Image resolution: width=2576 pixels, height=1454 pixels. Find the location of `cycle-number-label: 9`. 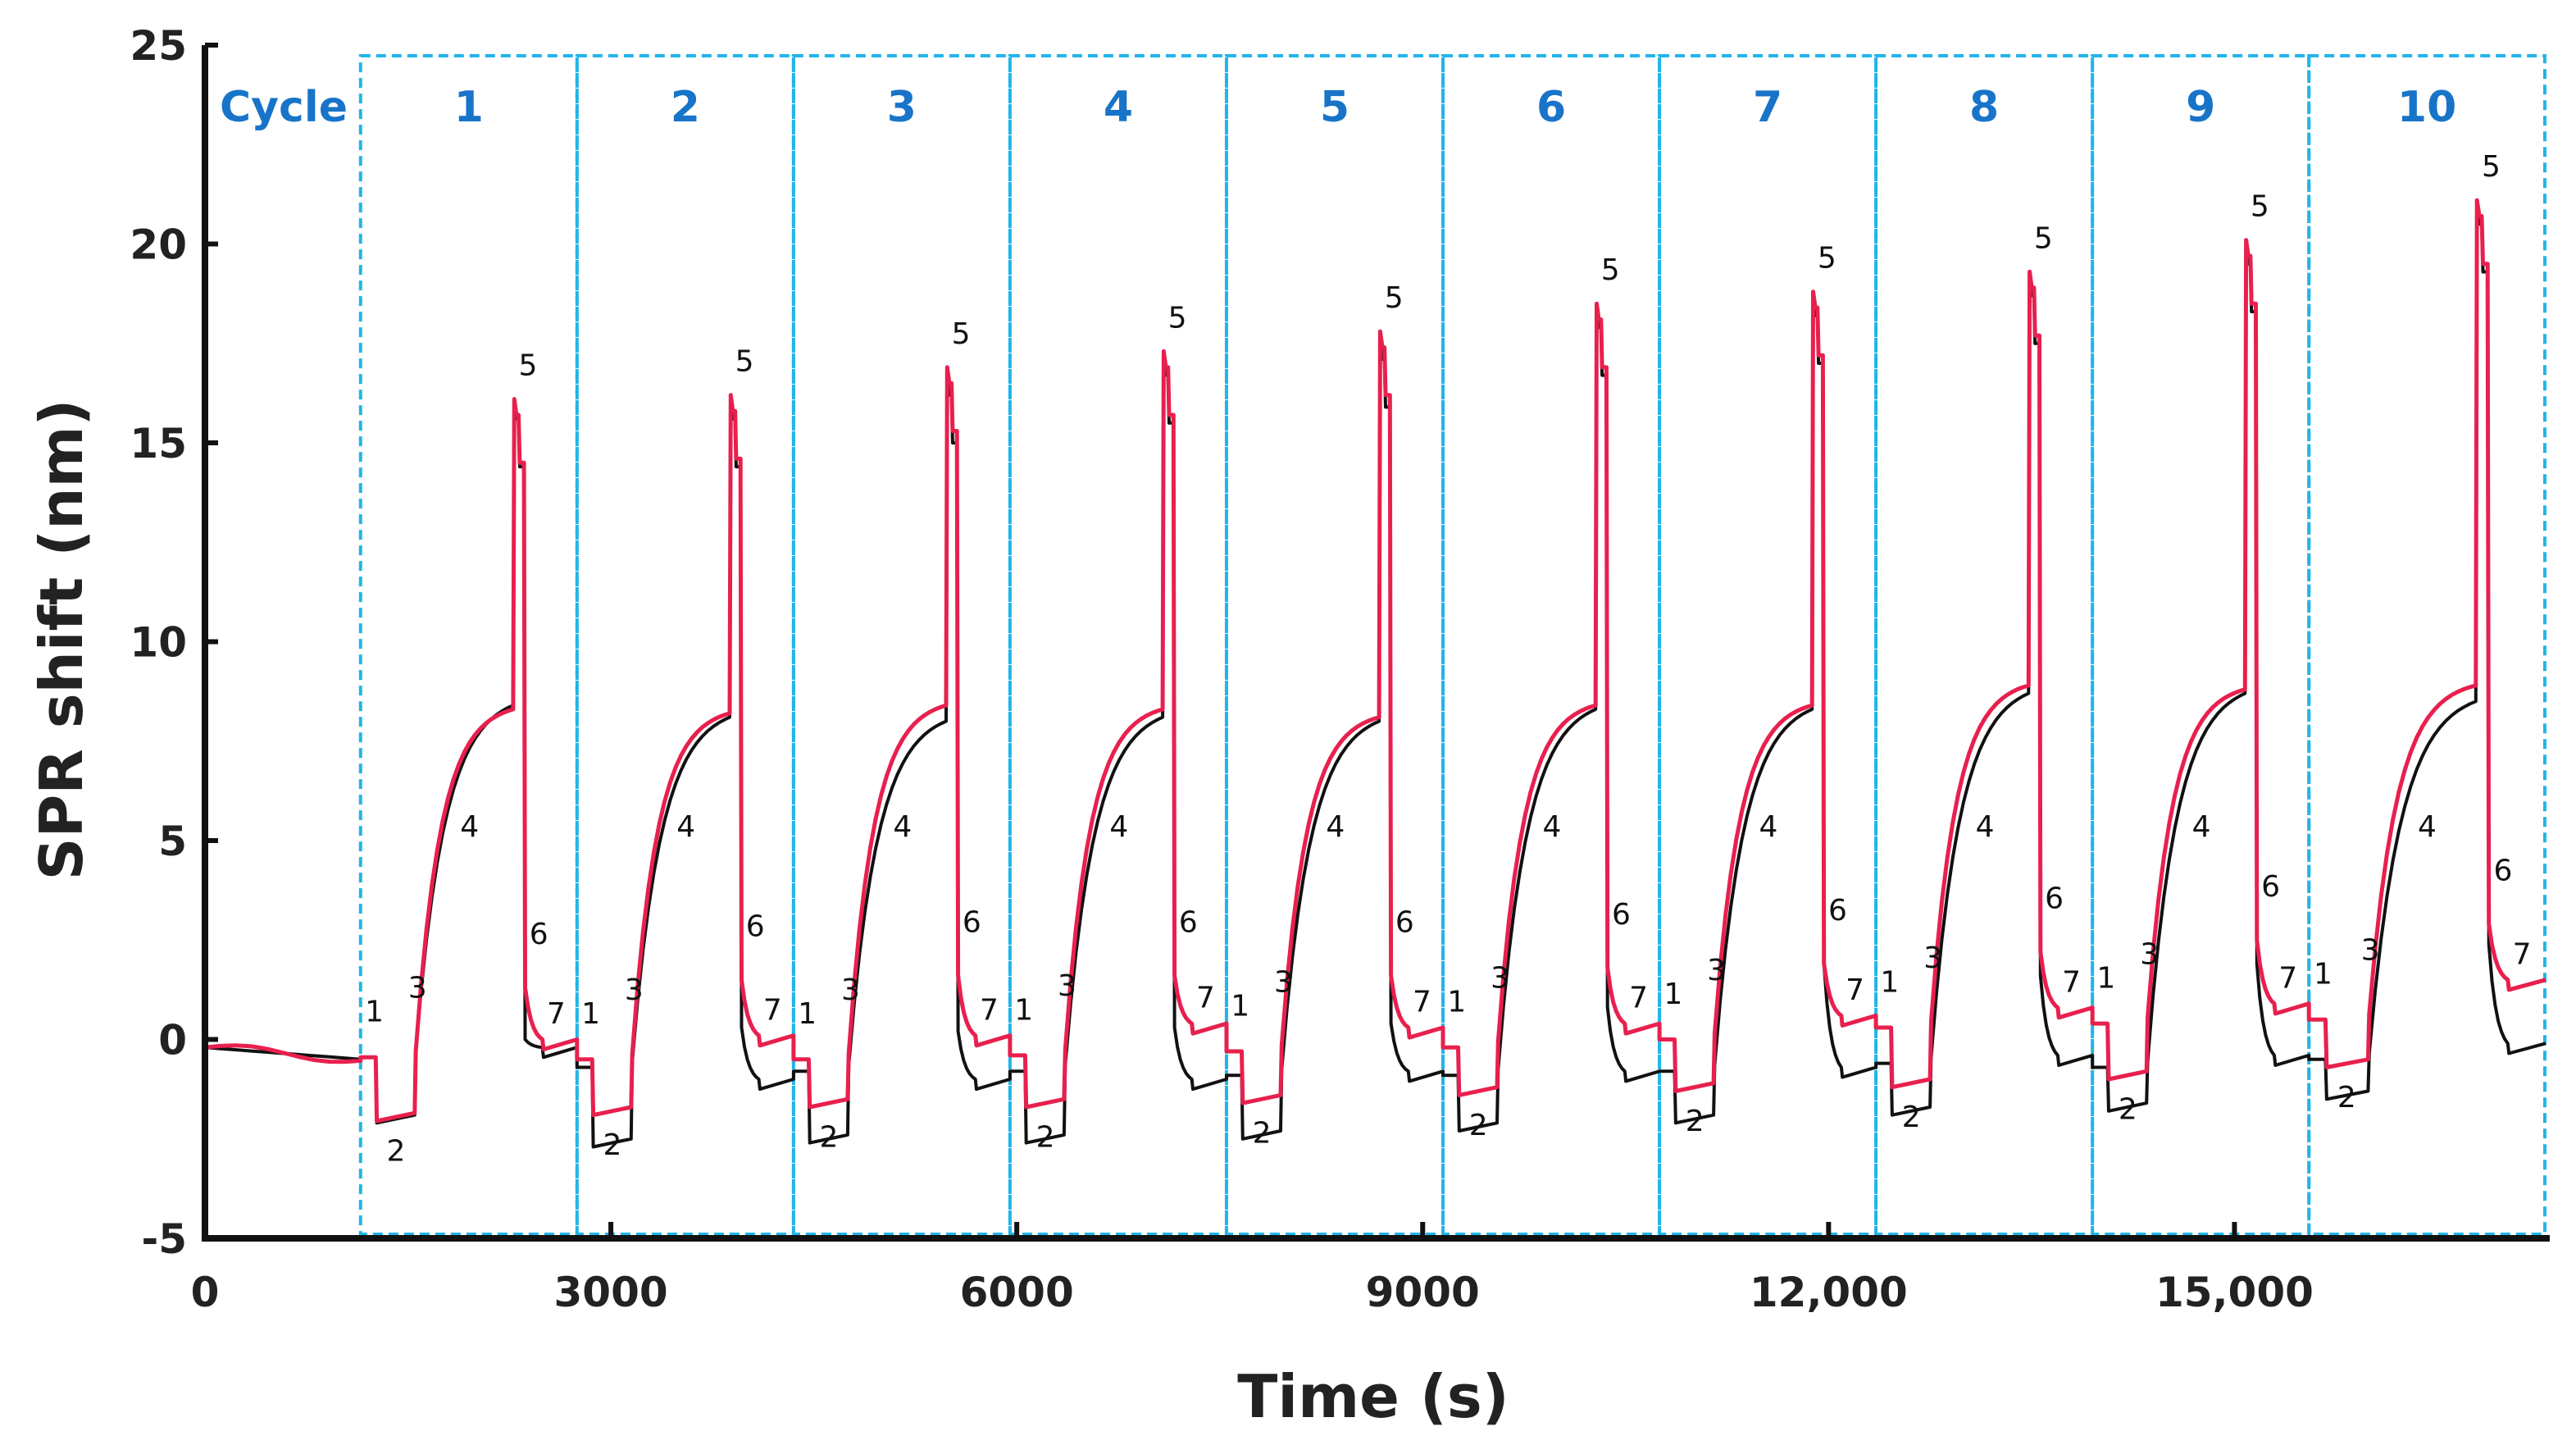

cycle-number-label: 9 is located at coordinates (2200, 107).